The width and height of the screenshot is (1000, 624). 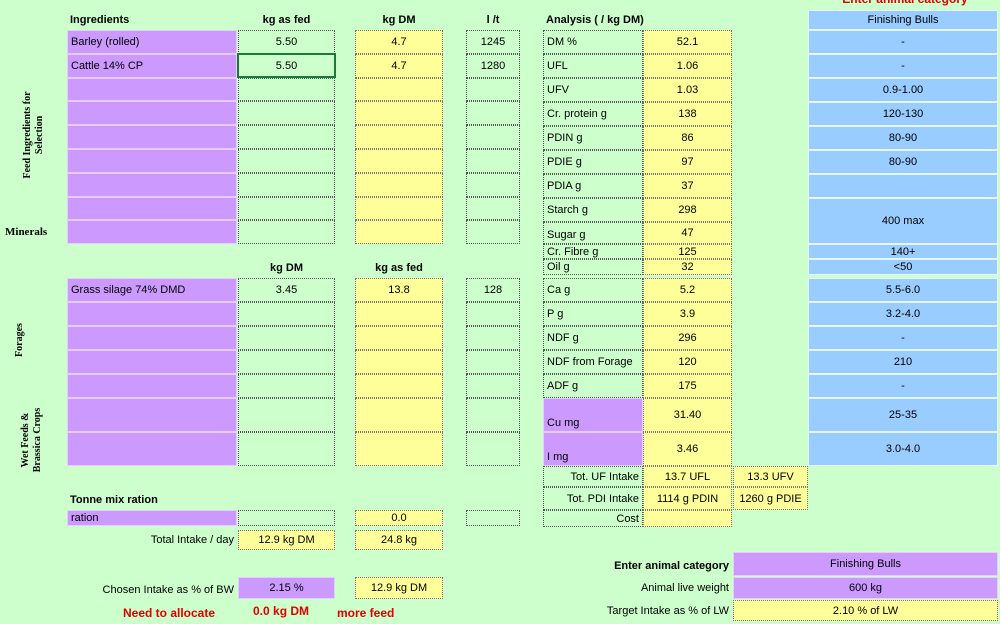 What do you see at coordinates (687, 114) in the screenshot?
I see `cell-text: 138` at bounding box center [687, 114].